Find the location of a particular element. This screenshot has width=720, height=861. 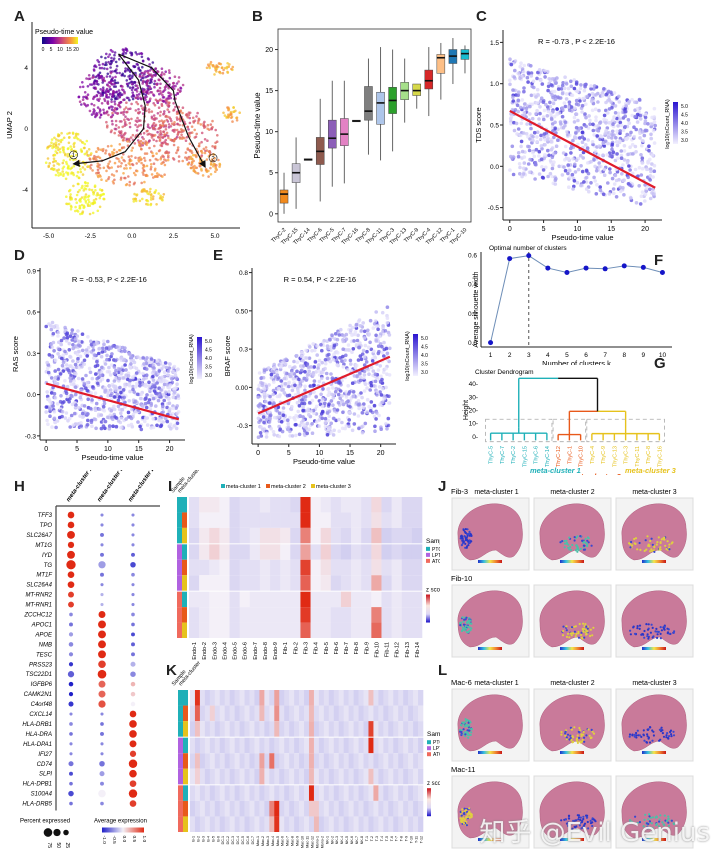

meta-cluster-annotation-cell is located at coordinates (184, 615).